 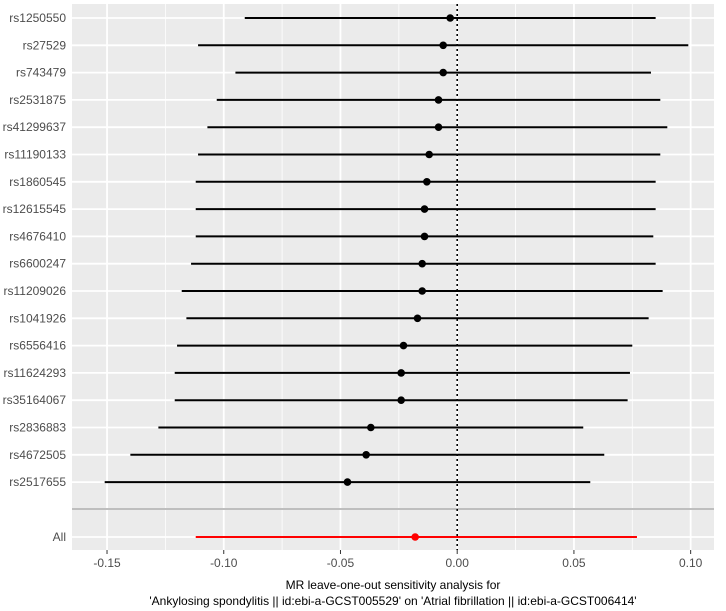 What do you see at coordinates (37, 264) in the screenshot?
I see `snp-label: rs6600247` at bounding box center [37, 264].